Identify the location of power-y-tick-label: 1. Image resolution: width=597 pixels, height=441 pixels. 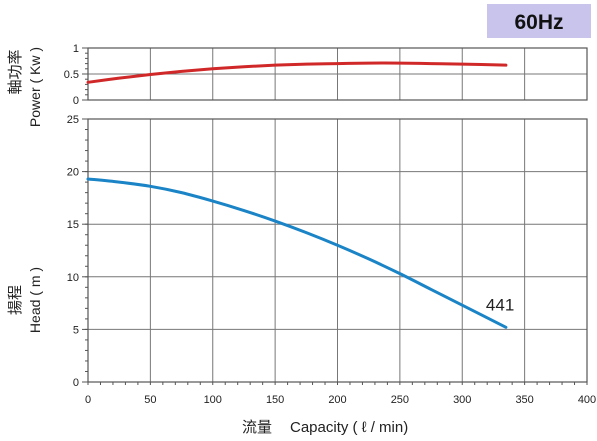
(76, 49).